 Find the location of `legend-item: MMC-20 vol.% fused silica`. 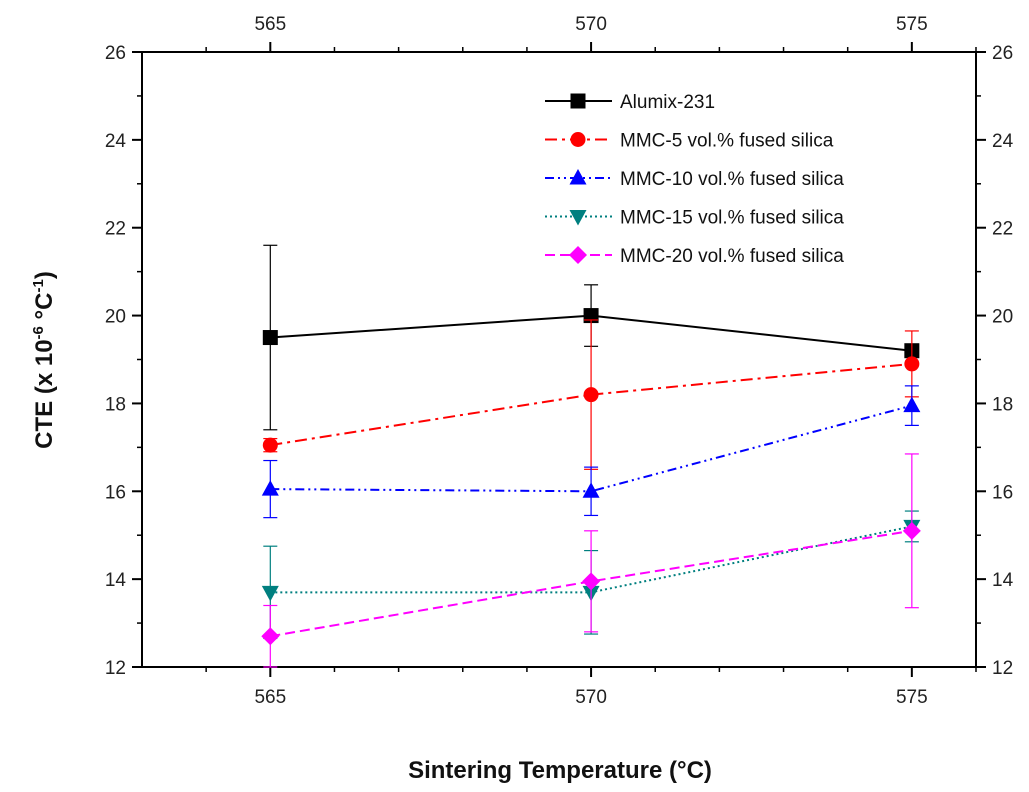

legend-item: MMC-20 vol.% fused silica is located at coordinates (694, 256).